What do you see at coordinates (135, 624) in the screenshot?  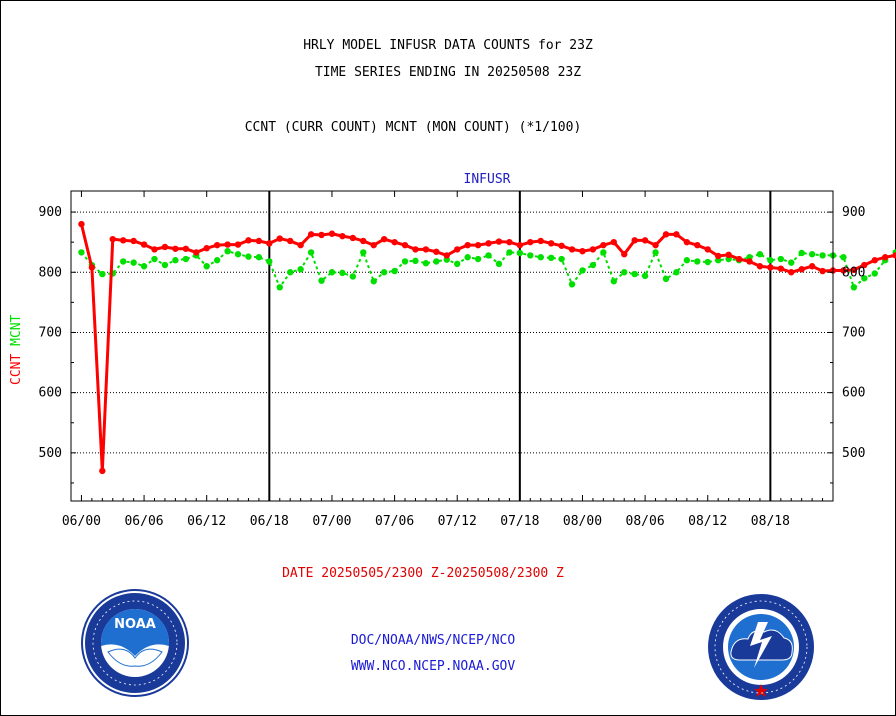 I see `svg-text: NOAA` at bounding box center [135, 624].